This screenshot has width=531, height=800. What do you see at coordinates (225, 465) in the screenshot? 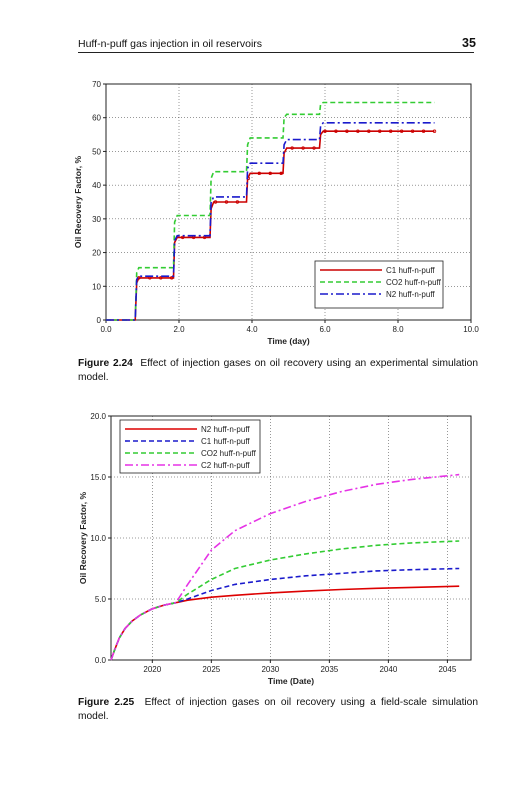
I see `chart1-legend-label-3: C2 huff-n-puff` at bounding box center [225, 465].